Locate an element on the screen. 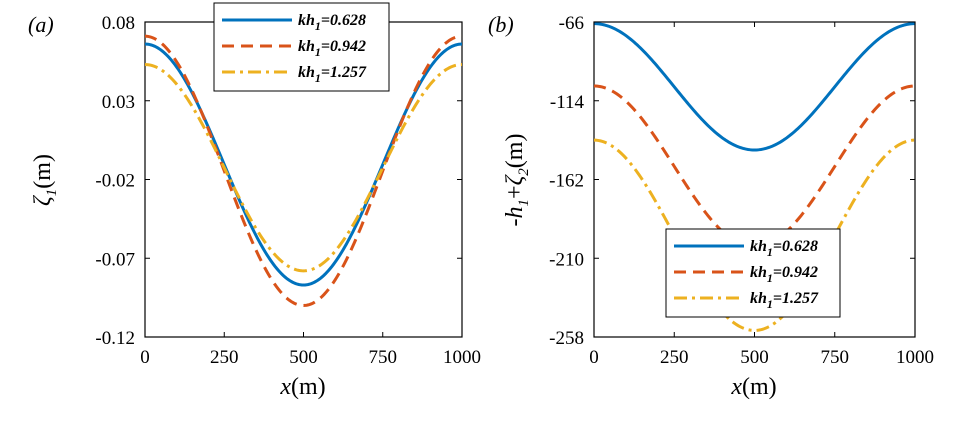 The width and height of the screenshot is (971, 422). y-tick-label: -114 is located at coordinates (567, 102).